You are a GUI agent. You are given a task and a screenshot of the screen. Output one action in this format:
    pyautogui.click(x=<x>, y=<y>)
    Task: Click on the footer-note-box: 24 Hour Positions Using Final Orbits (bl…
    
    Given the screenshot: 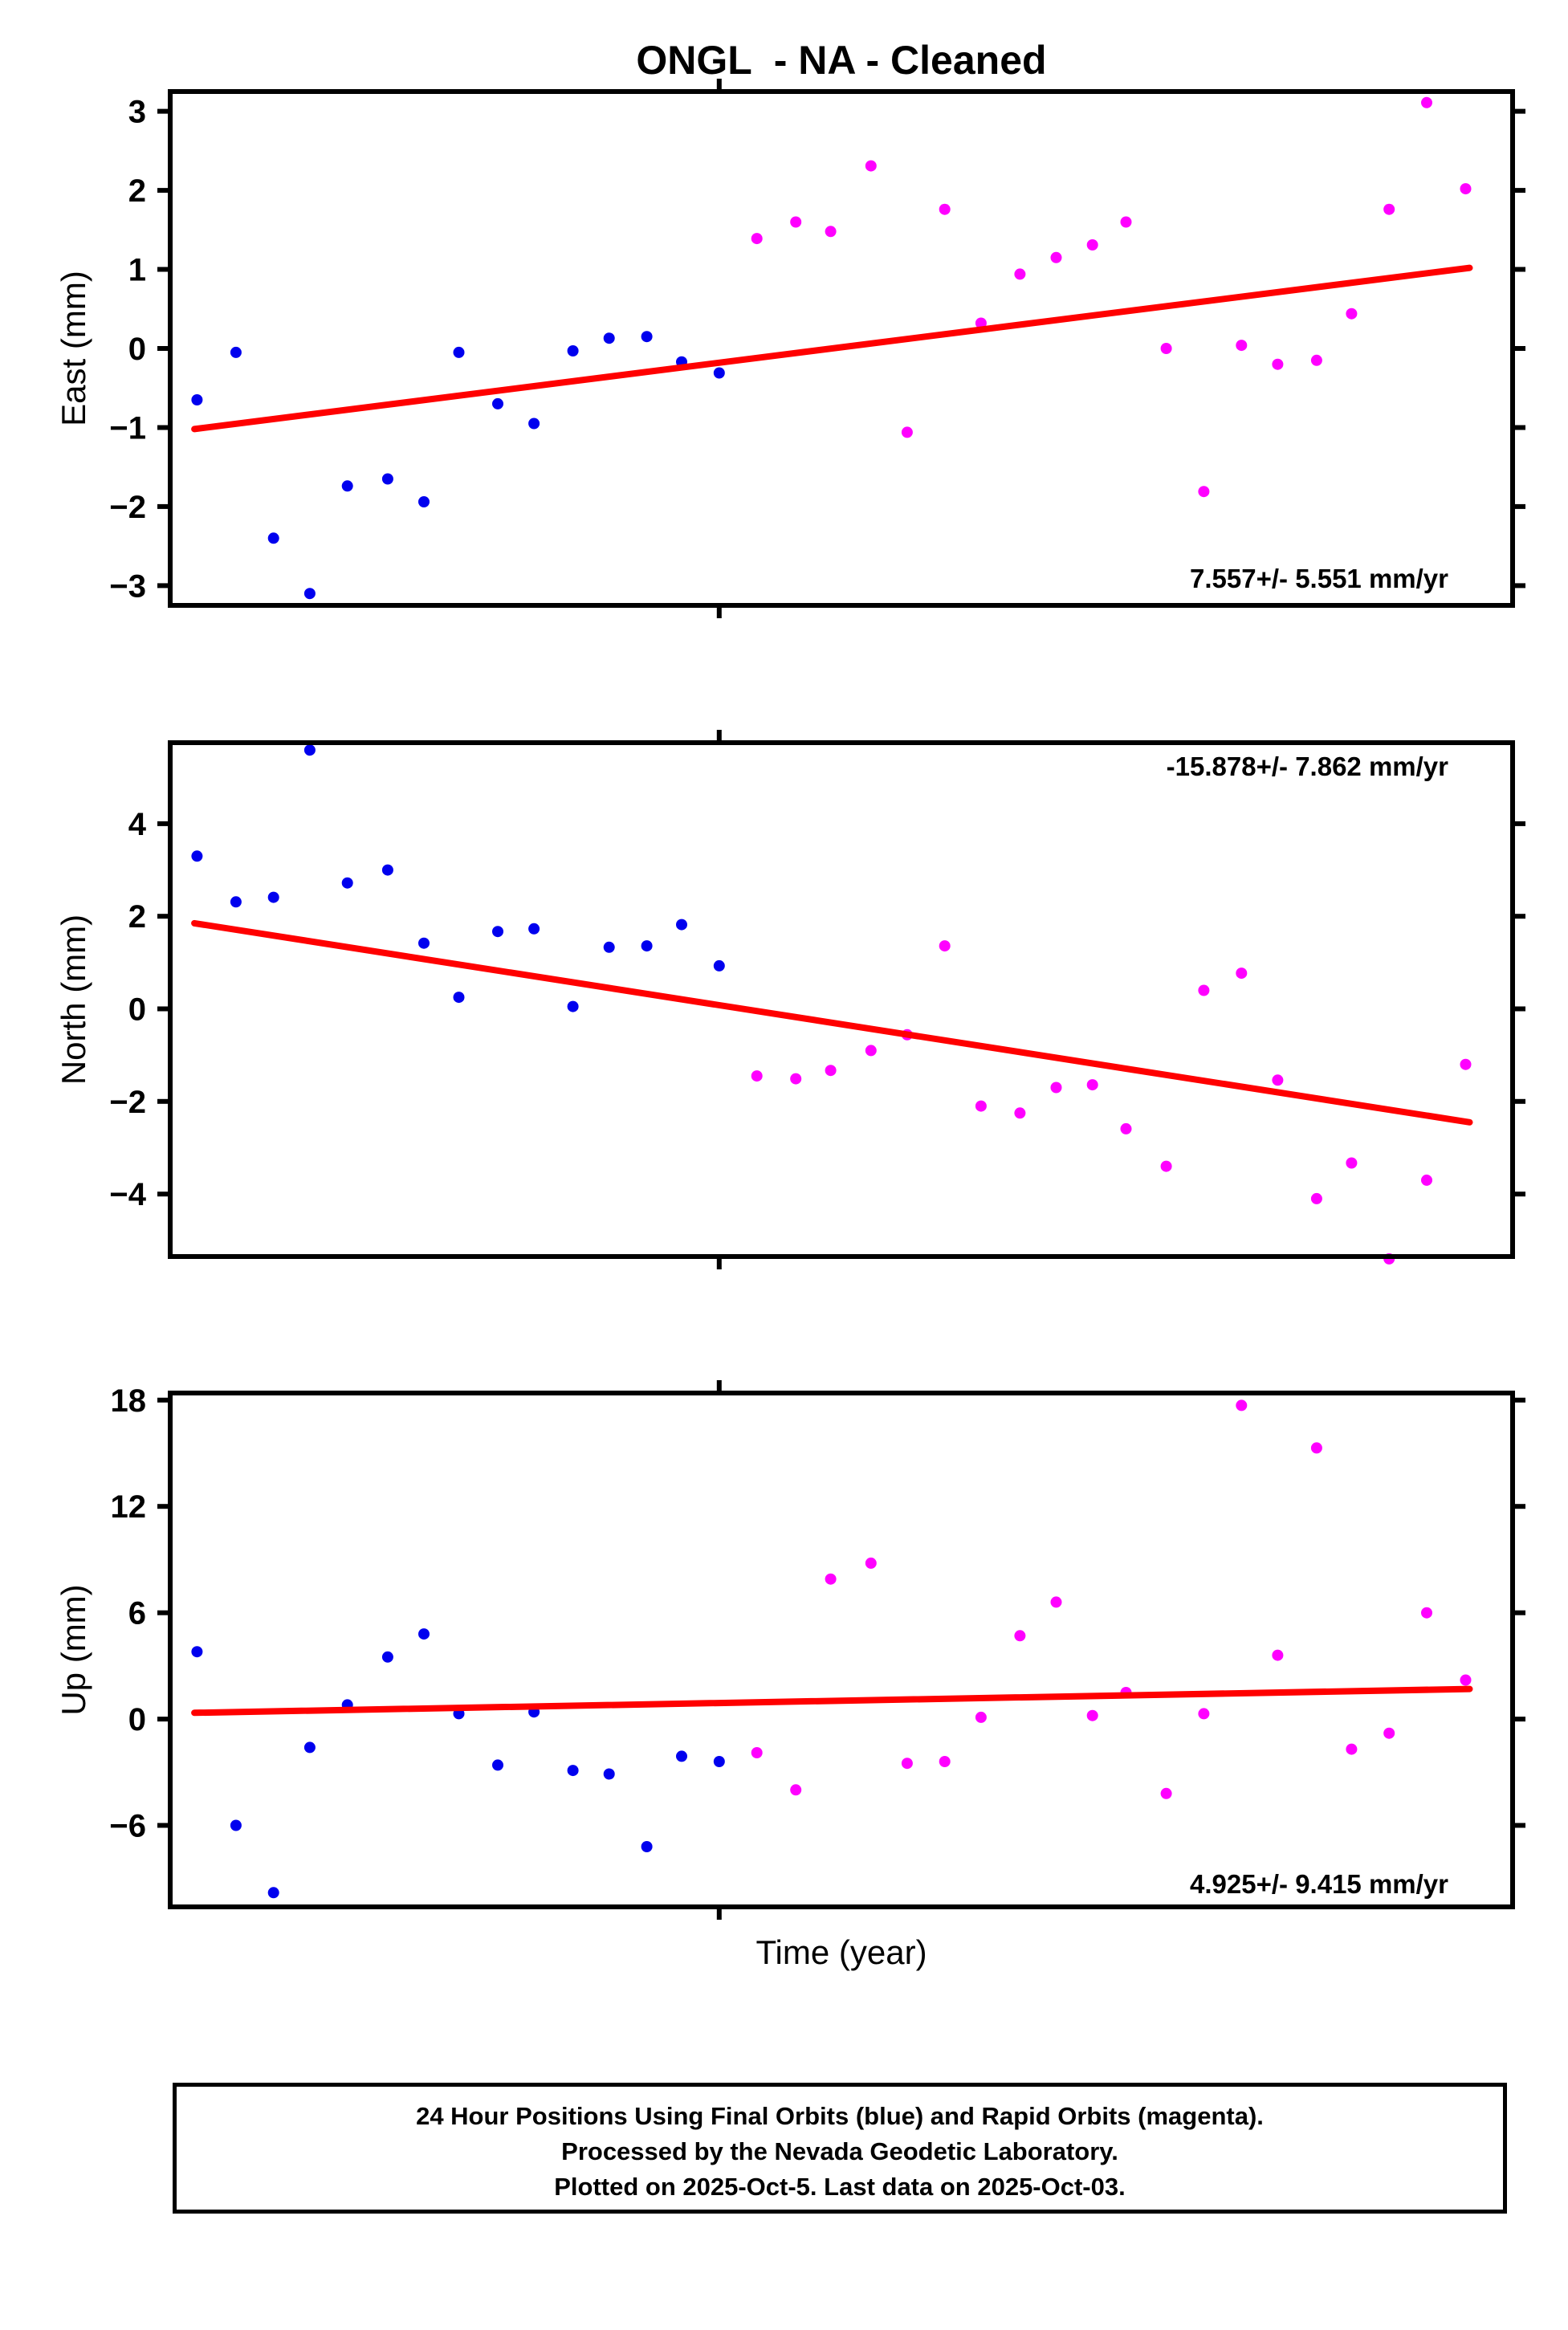 What is the action you would take?
    pyautogui.click(x=840, y=2148)
    